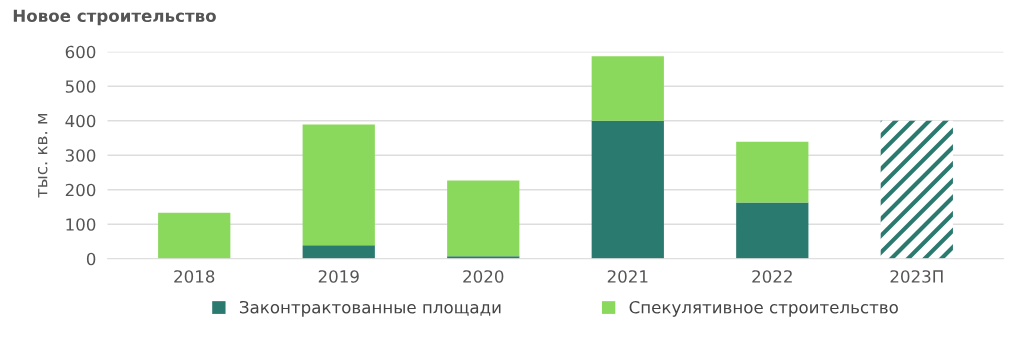 The height and width of the screenshot is (345, 1024). Describe the element at coordinates (80, 121) in the screenshot. I see `y-tick-label: 400` at that location.